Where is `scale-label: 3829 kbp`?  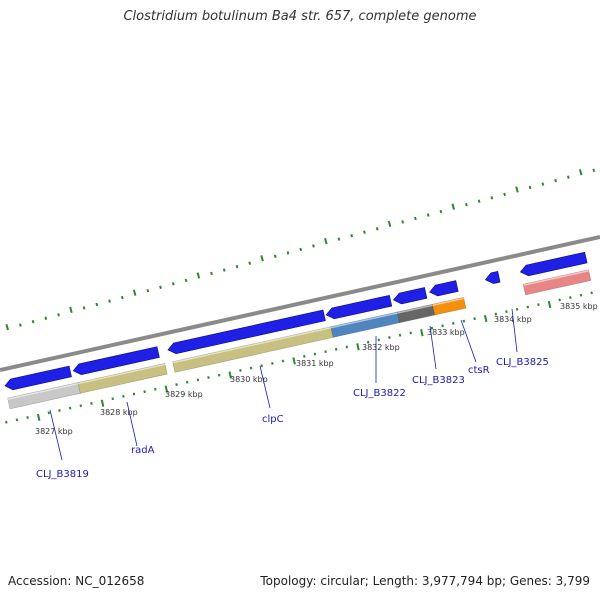 scale-label: 3829 kbp is located at coordinates (184, 394).